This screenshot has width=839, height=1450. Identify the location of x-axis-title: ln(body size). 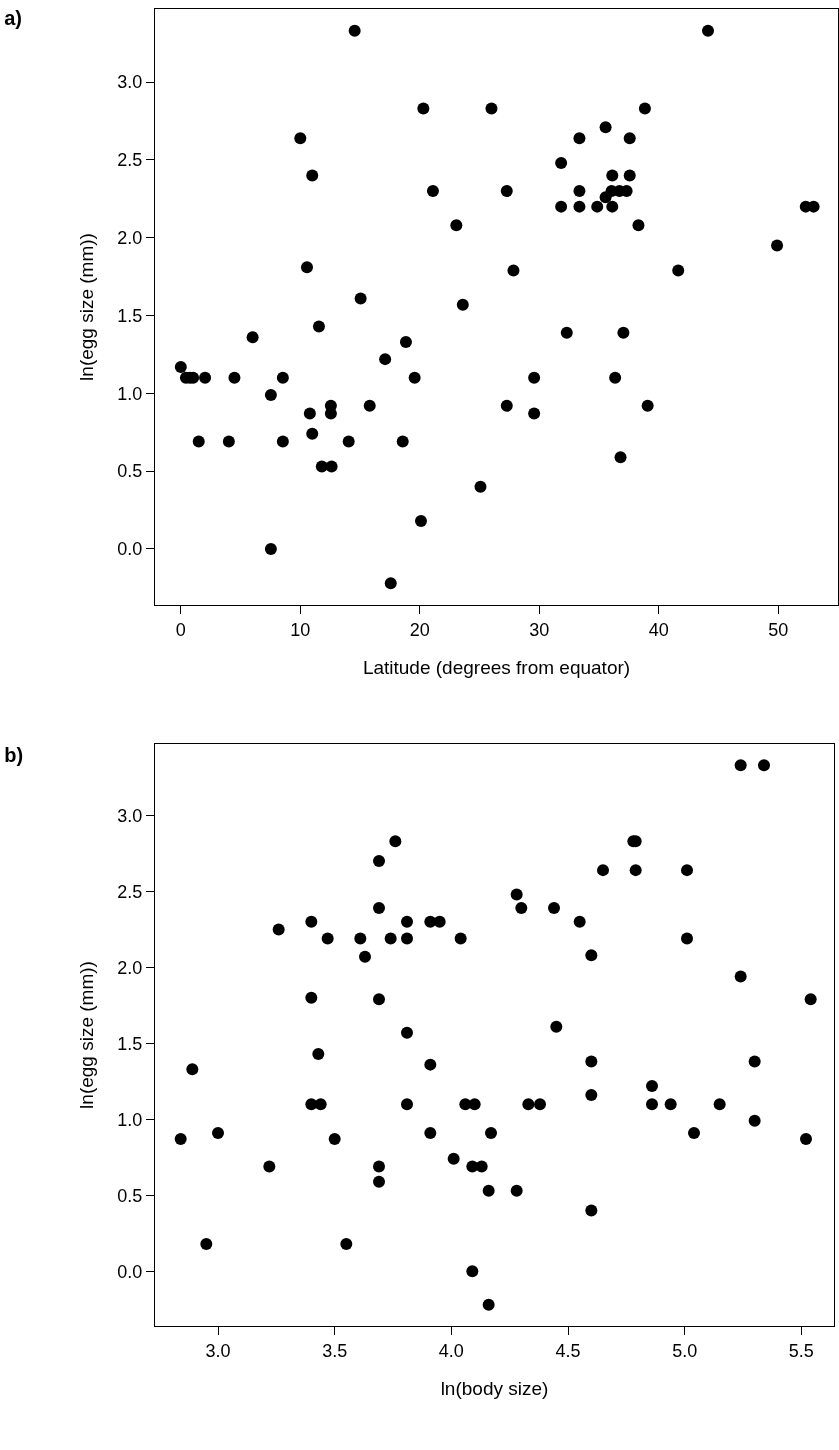
(494, 1389).